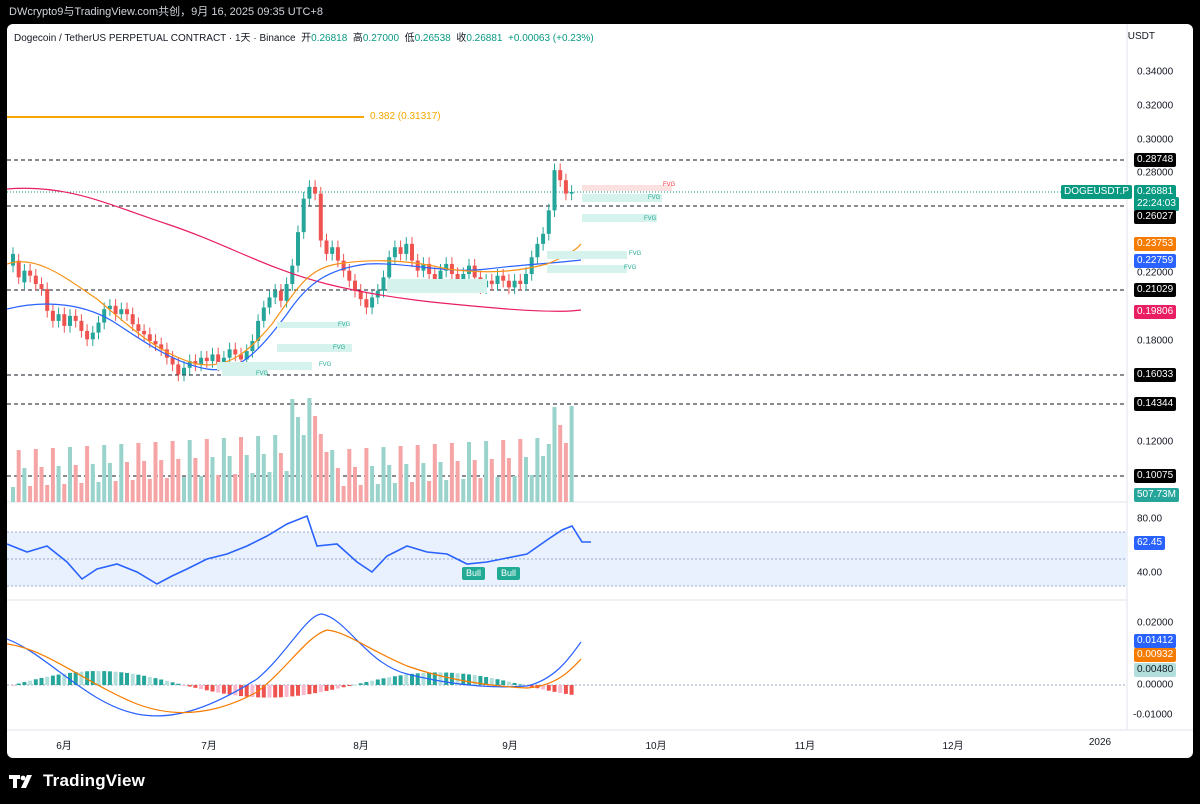 The width and height of the screenshot is (1200, 804). Describe the element at coordinates (1155, 655) in the screenshot. I see `signal-tag: 0.00932` at that location.